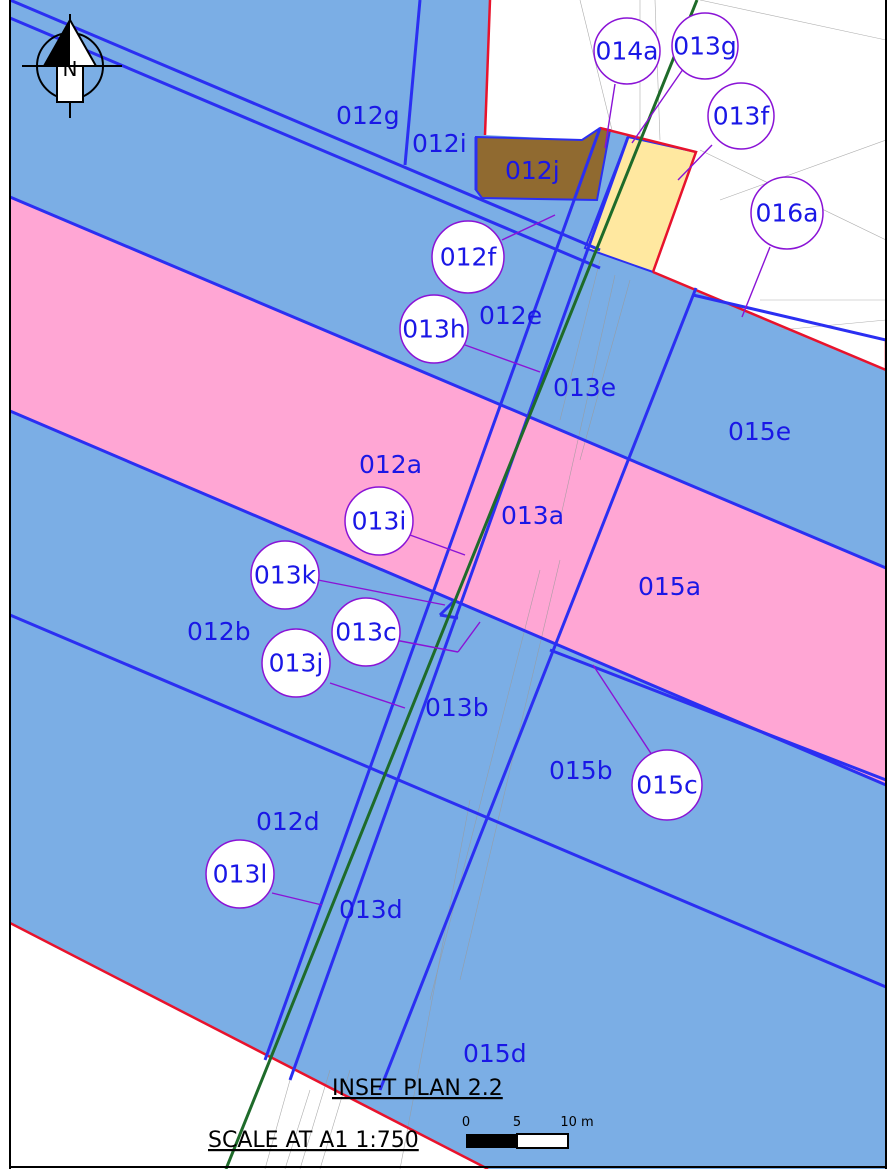  Describe the element at coordinates (669, 586) in the screenshot. I see `plot-label-015a: 015a` at that location.